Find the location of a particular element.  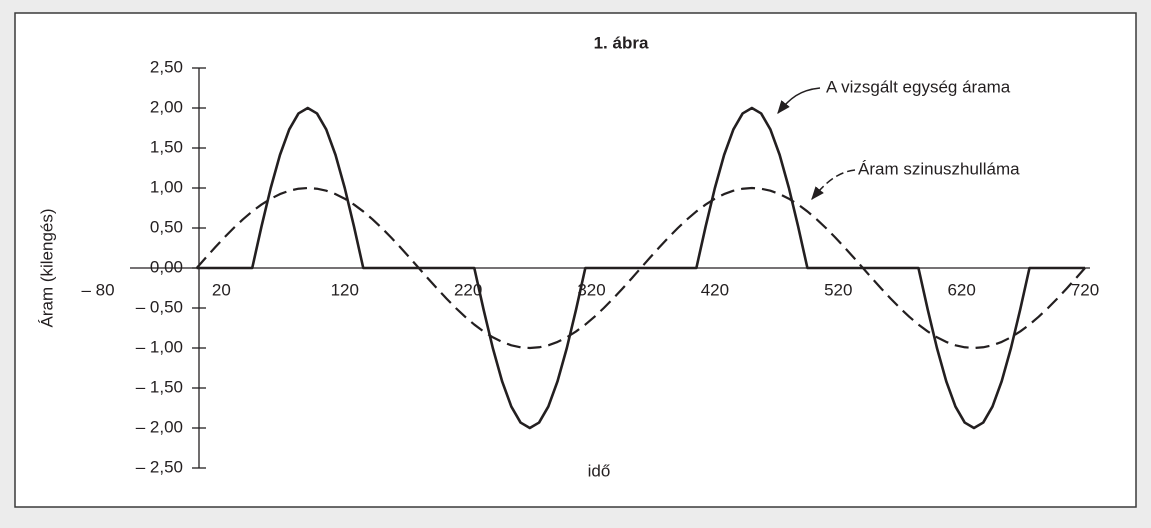

y-tick-label: 2,50 is located at coordinates (166, 66).